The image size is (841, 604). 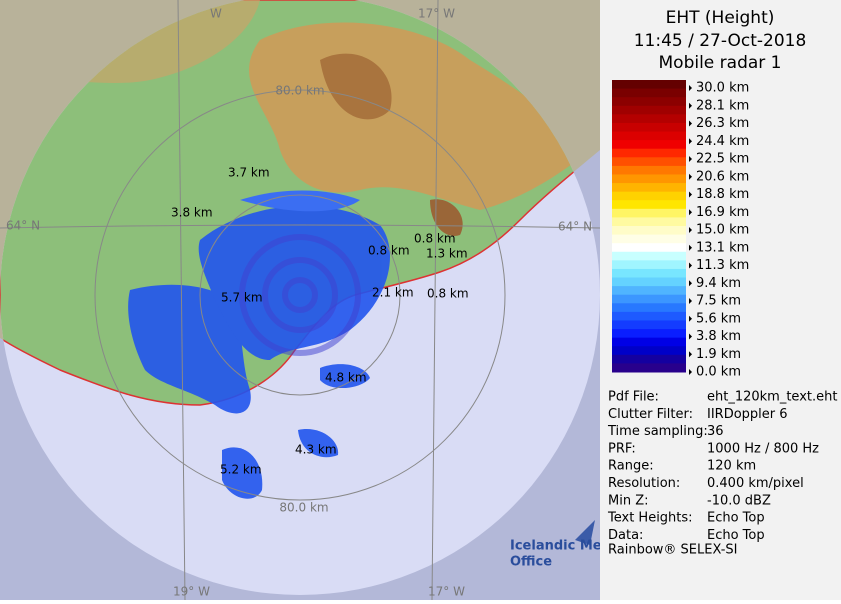 I want to click on info-value: 120 km, so click(x=731, y=466).